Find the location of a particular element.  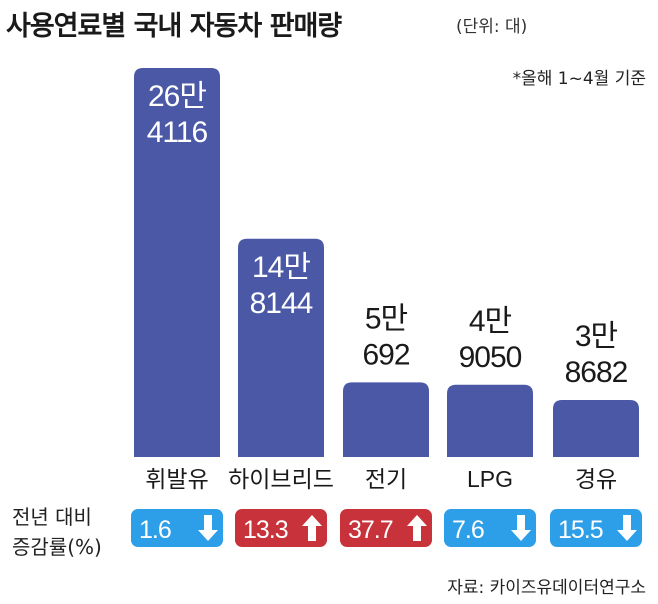

bar-value-label-3-0: 4만 is located at coordinates (490, 321).